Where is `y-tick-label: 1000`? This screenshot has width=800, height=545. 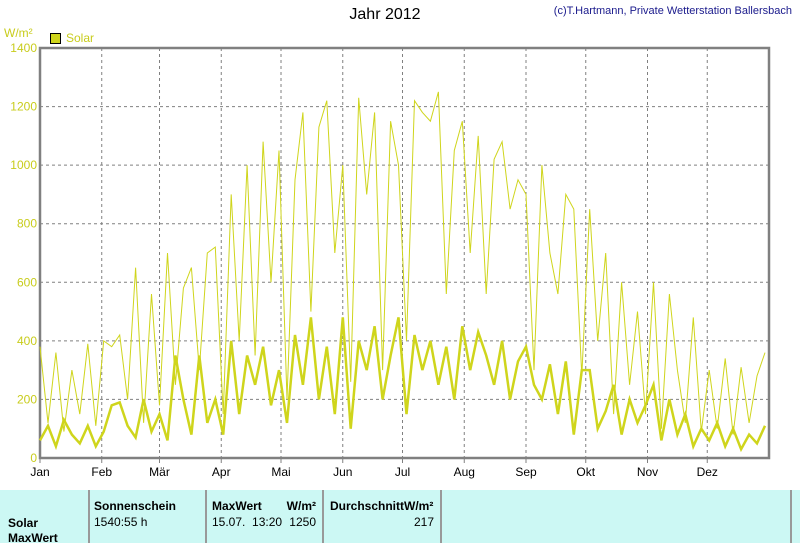 y-tick-label: 1000 is located at coordinates (23, 165).